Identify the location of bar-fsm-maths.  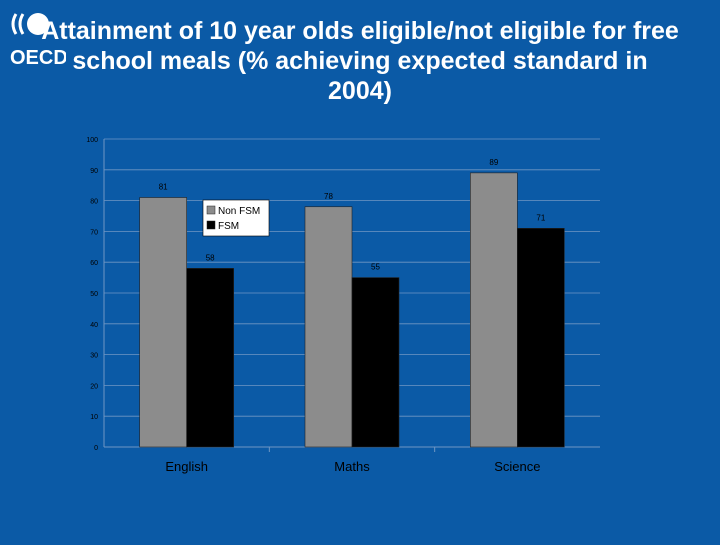
(375, 362).